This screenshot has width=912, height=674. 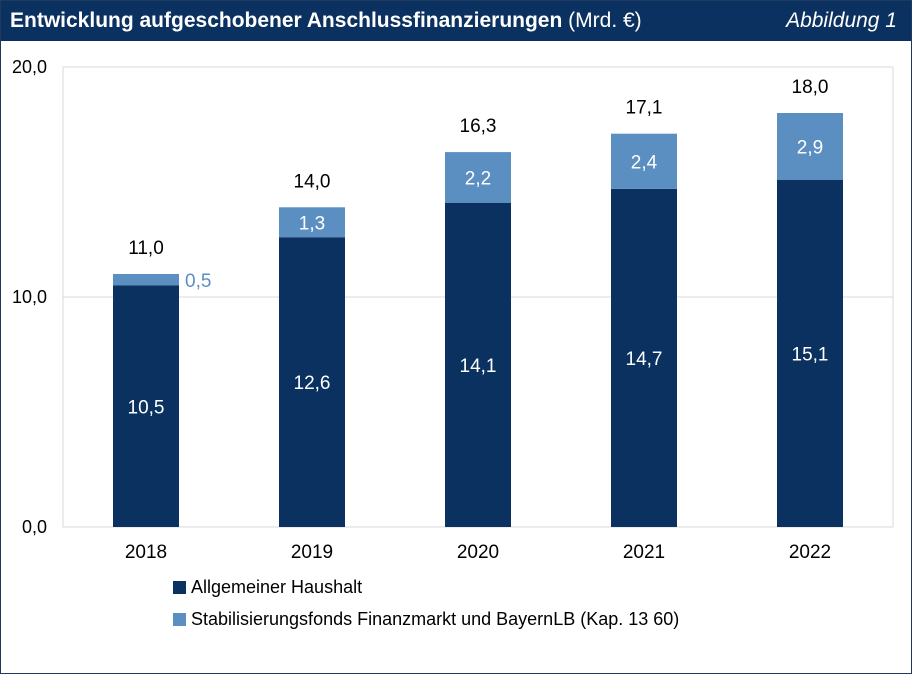 What do you see at coordinates (146, 280) in the screenshot?
I see `bar-stabilisierungsfonds-2018` at bounding box center [146, 280].